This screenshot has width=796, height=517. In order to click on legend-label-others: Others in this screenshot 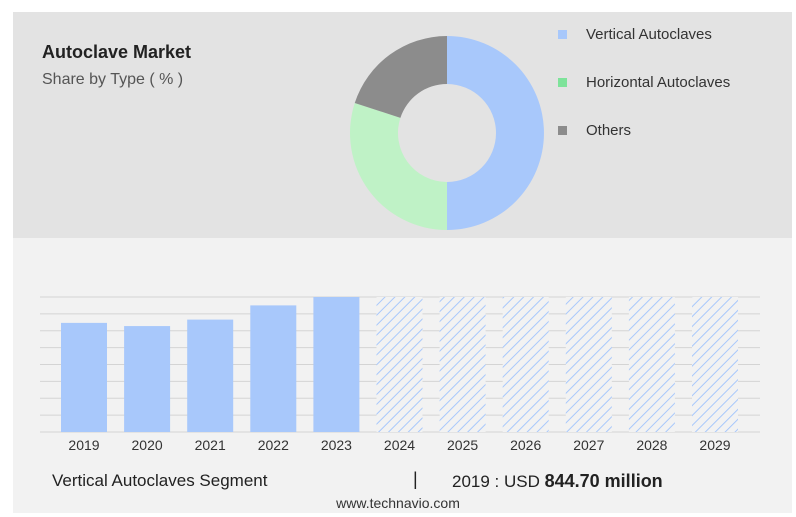, I will do `click(609, 130)`.